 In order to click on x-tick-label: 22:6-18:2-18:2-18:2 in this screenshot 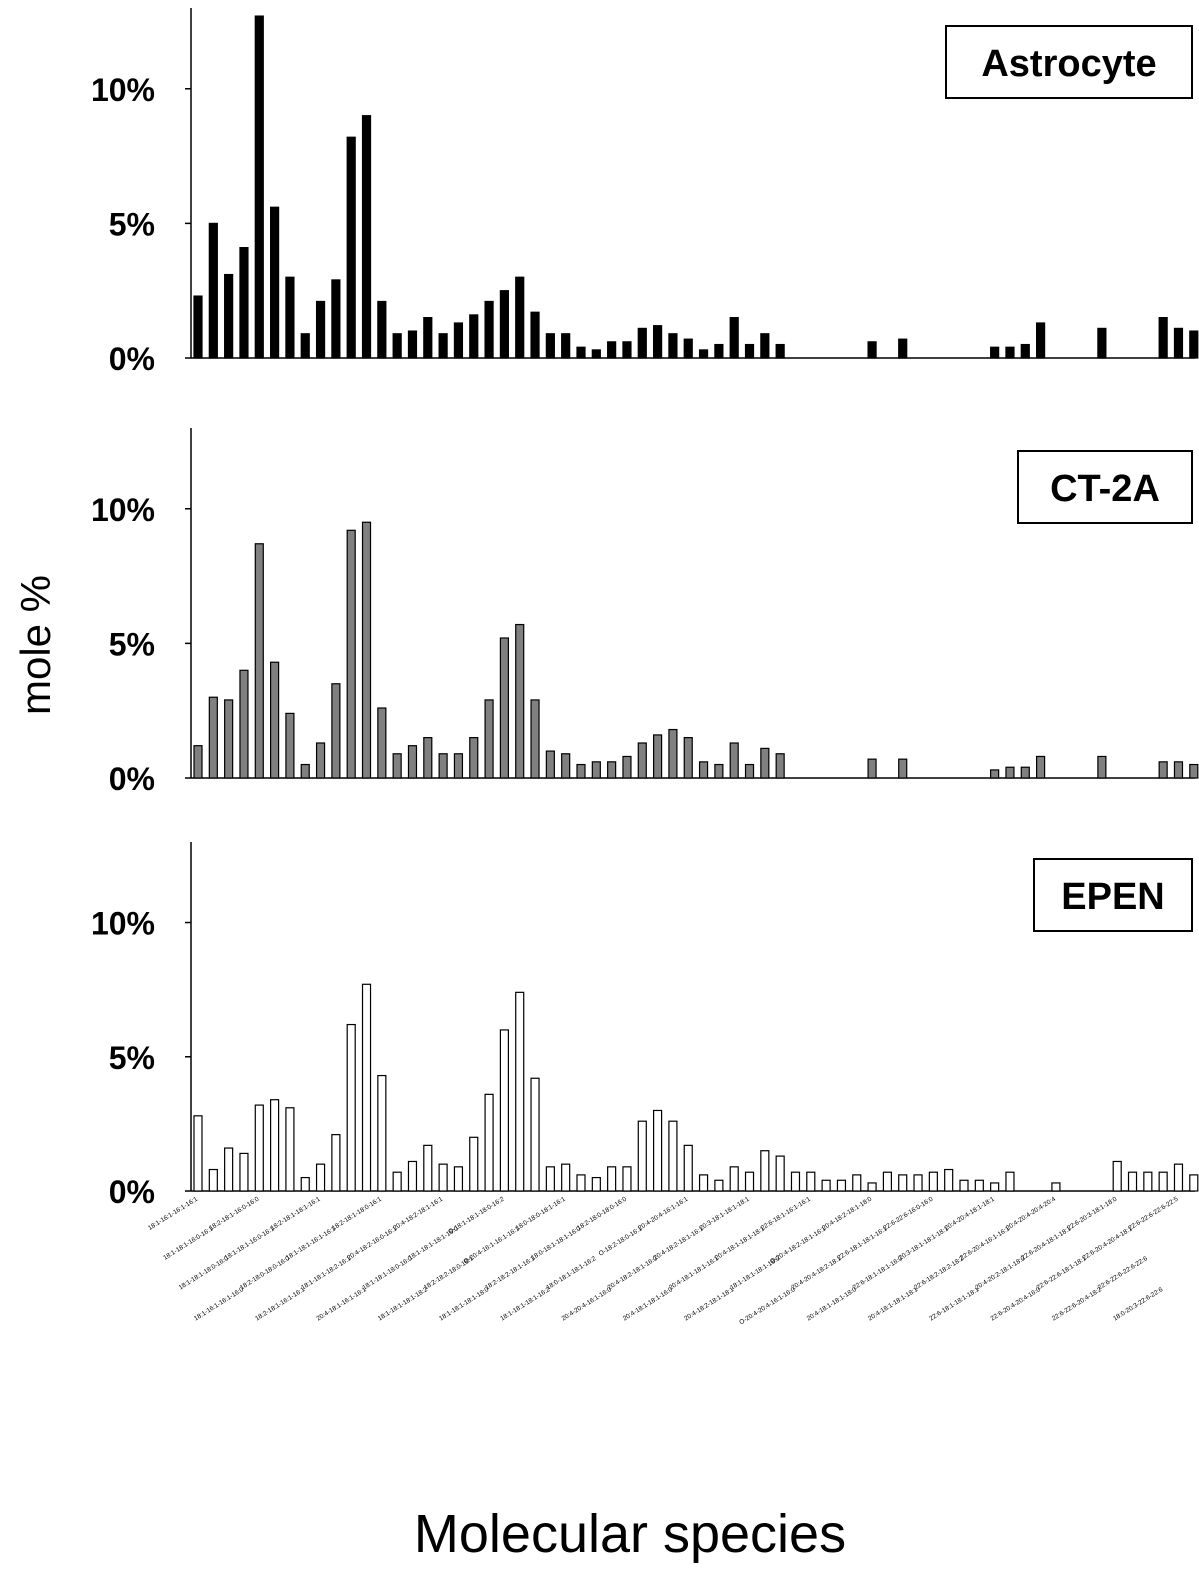, I will do `click(939, 1273)`.